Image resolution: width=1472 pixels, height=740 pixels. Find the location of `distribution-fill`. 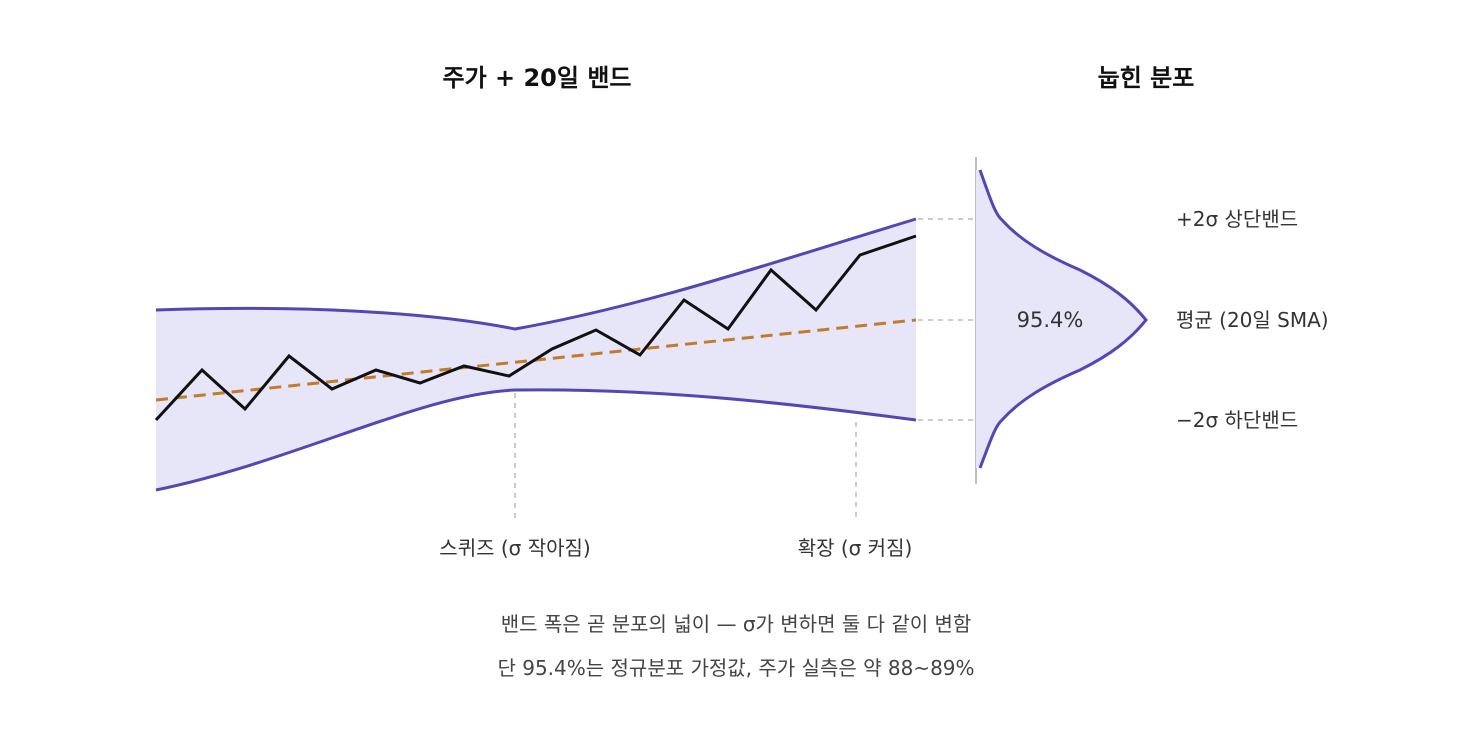

distribution-fill is located at coordinates (1061, 319).